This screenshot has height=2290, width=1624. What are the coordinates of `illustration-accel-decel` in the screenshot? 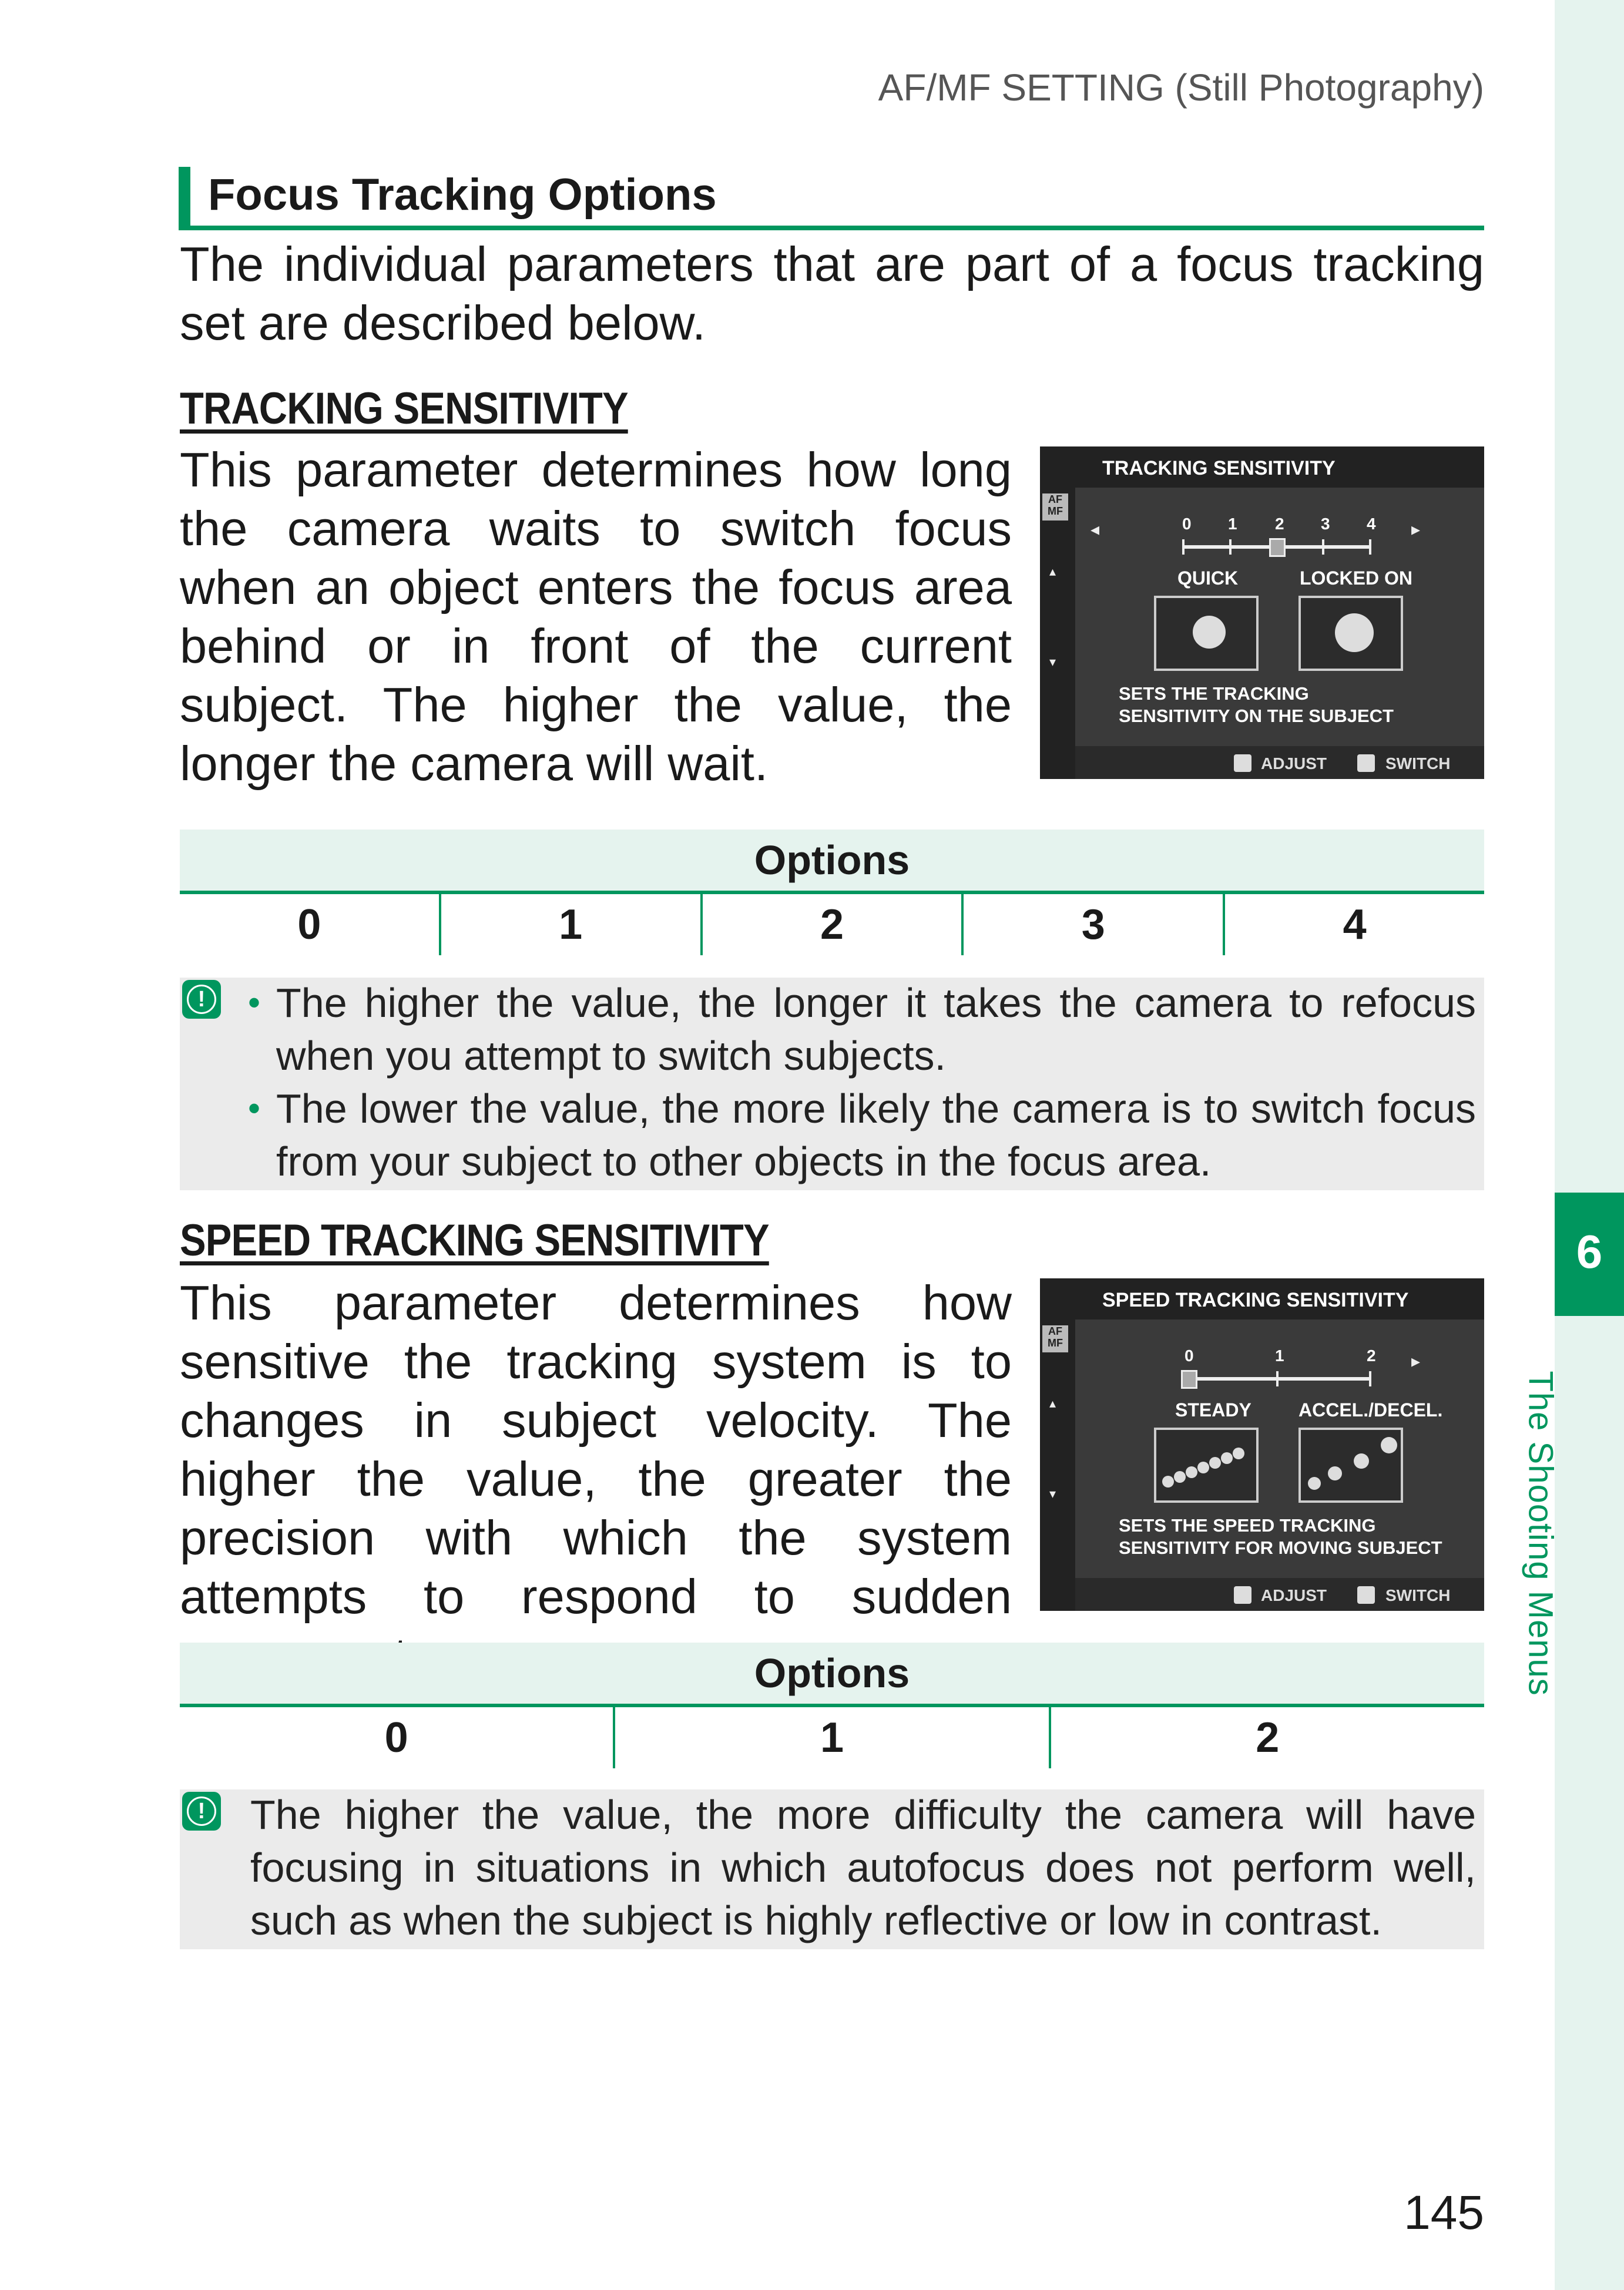 It's located at (1350, 1465).